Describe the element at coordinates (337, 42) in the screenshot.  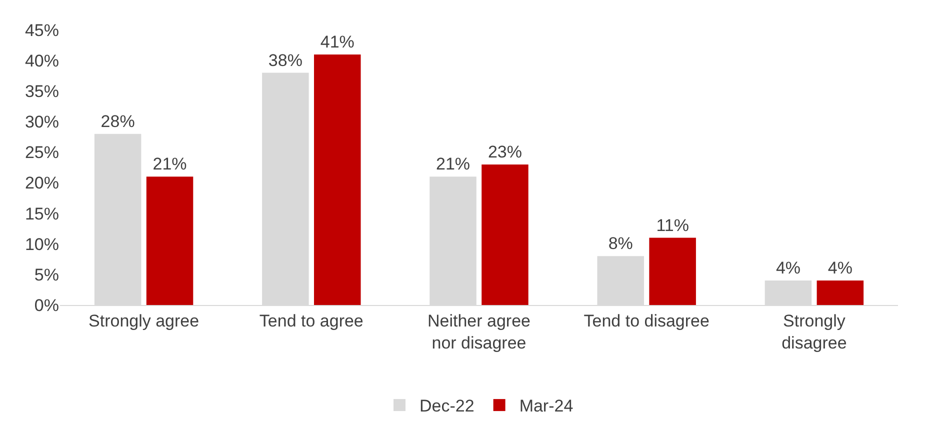
I see `data-label: 41%` at that location.